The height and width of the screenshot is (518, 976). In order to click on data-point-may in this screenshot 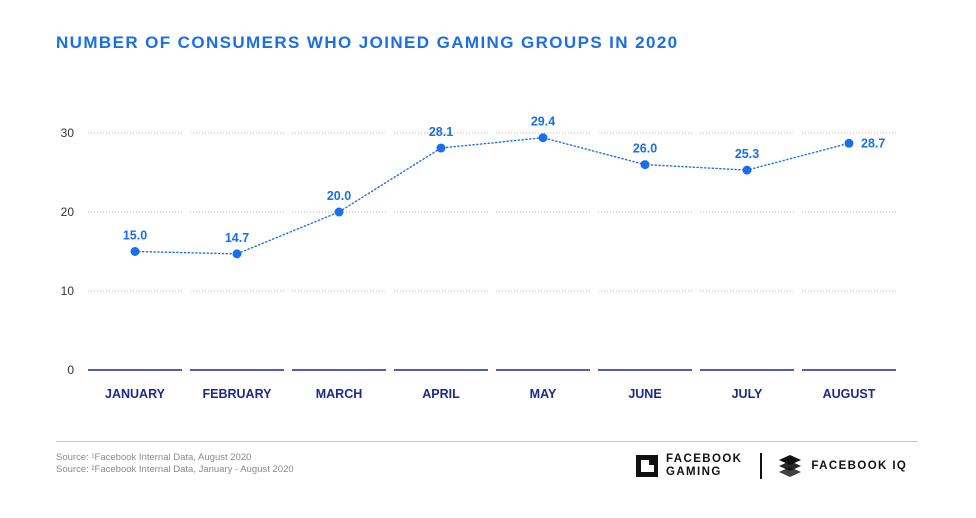, I will do `click(543, 138)`.